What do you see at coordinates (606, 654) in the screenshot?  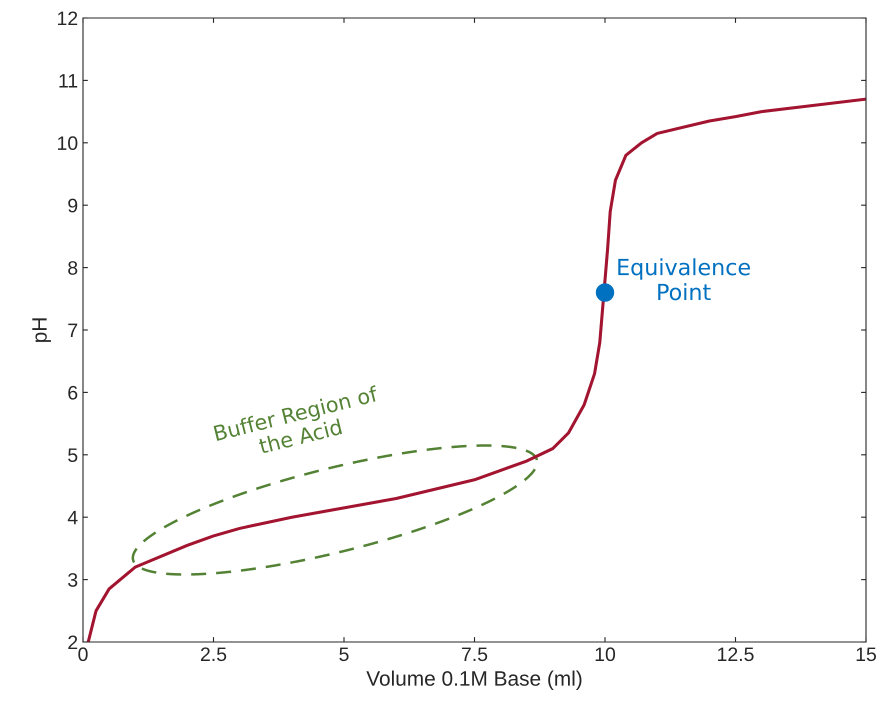 I see `x-tick-label: 10` at bounding box center [606, 654].